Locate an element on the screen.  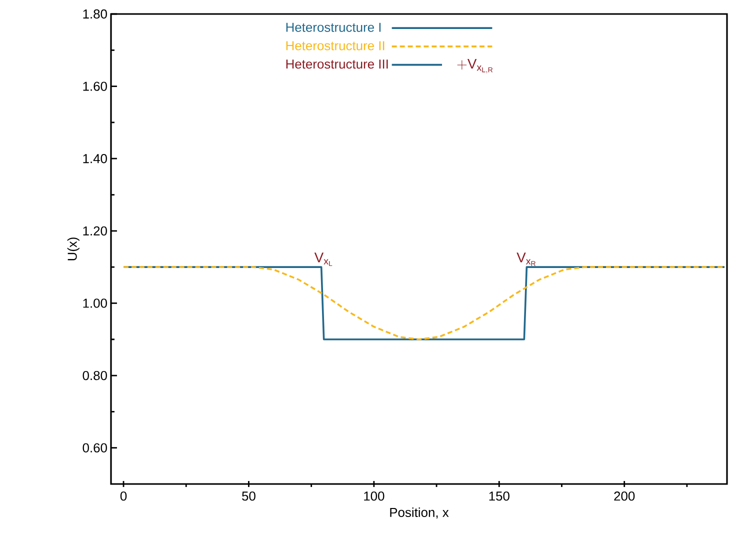
x-axis-title: Position, x is located at coordinates (419, 513).